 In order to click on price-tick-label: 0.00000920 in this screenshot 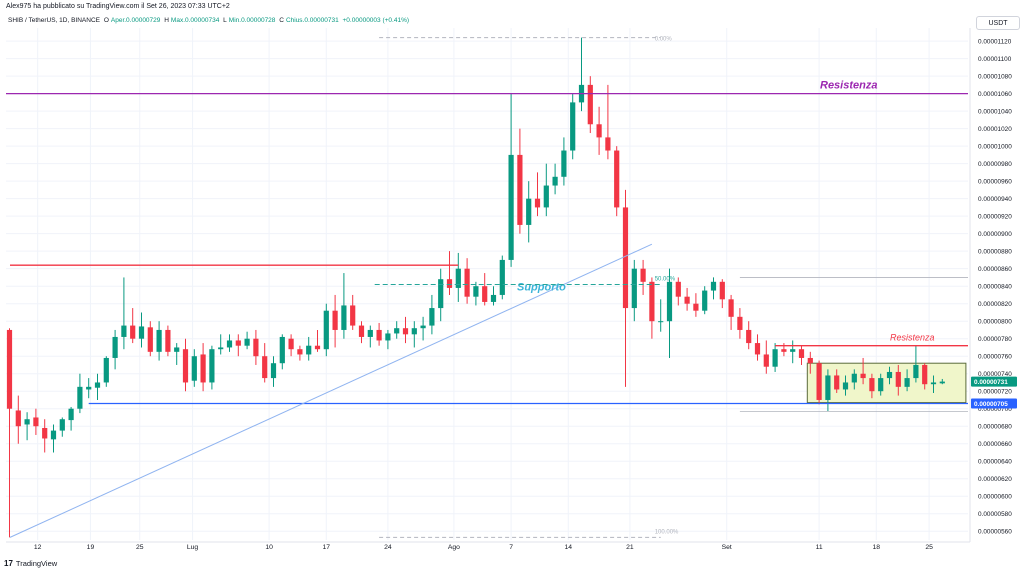, I will do `click(995, 217)`.